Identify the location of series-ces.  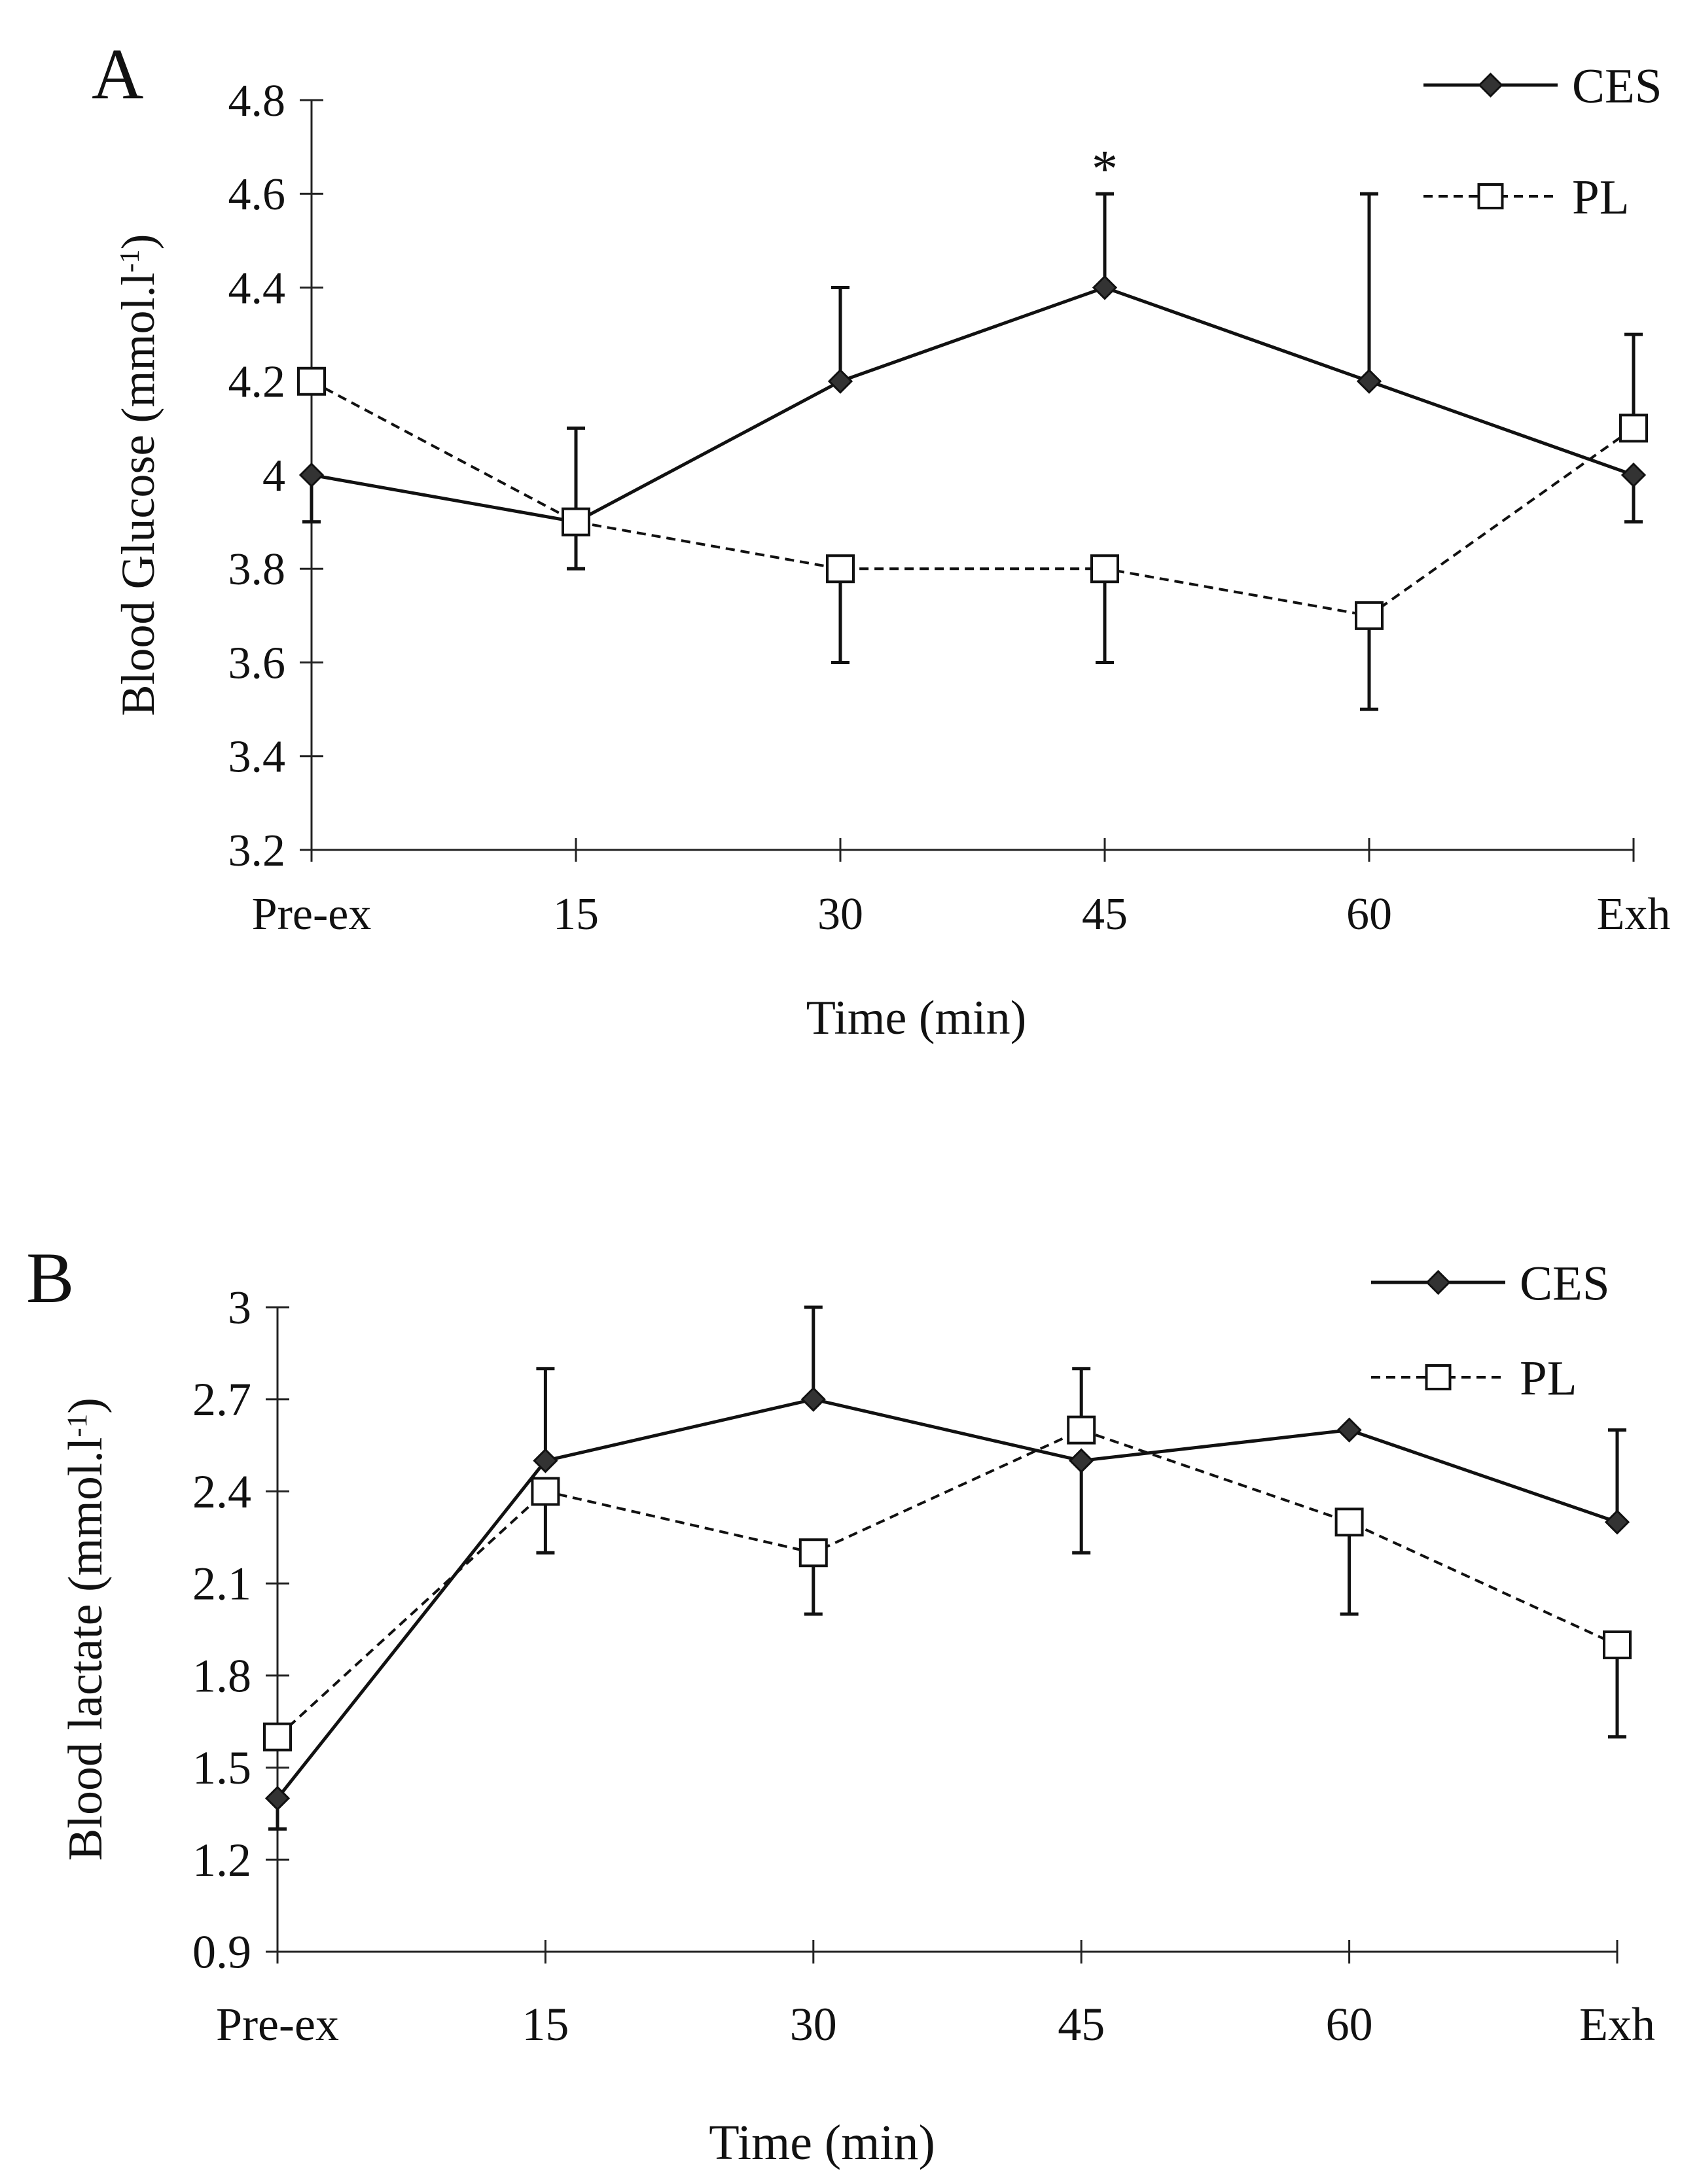
(972, 381).